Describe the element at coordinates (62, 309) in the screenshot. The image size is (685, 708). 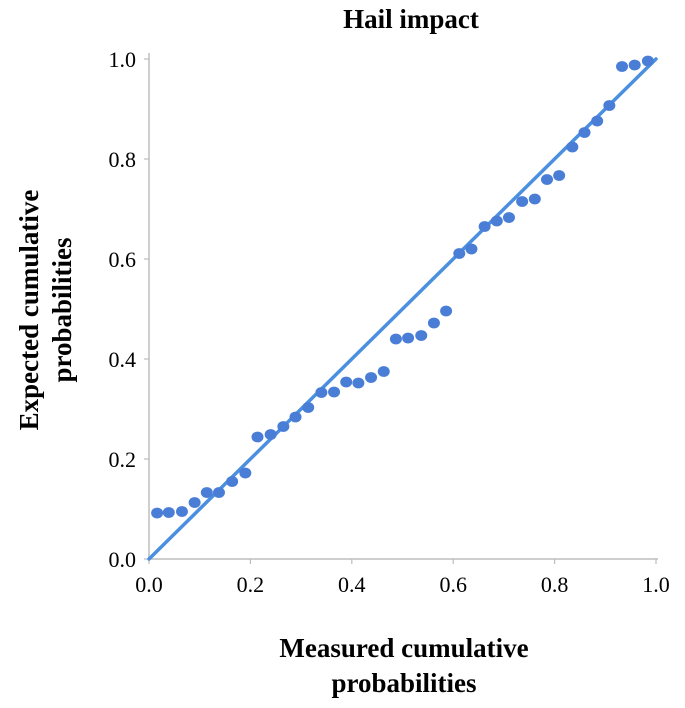
I see `y-axis-label-line2: probabilities` at that location.